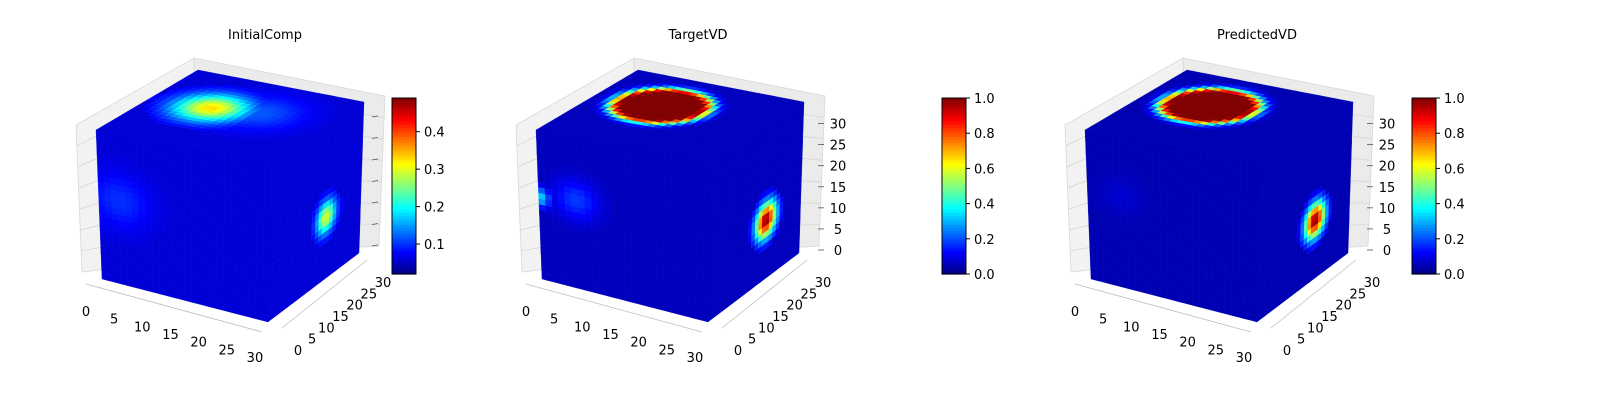 Image resolution: width=1600 pixels, height=400 pixels. Describe the element at coordinates (838, 230) in the screenshot. I see `z-tick-label: 5` at that location.